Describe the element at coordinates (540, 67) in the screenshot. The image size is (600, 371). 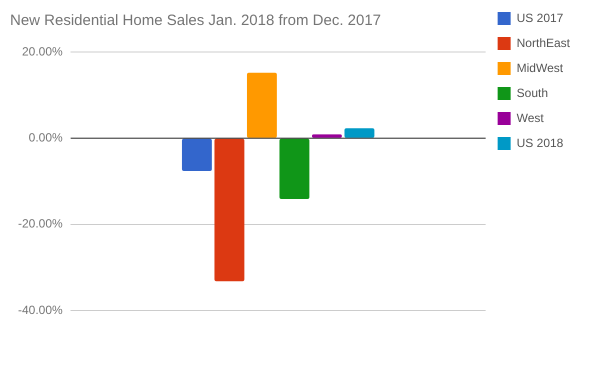
I see `legend-label: MidWest` at that location.